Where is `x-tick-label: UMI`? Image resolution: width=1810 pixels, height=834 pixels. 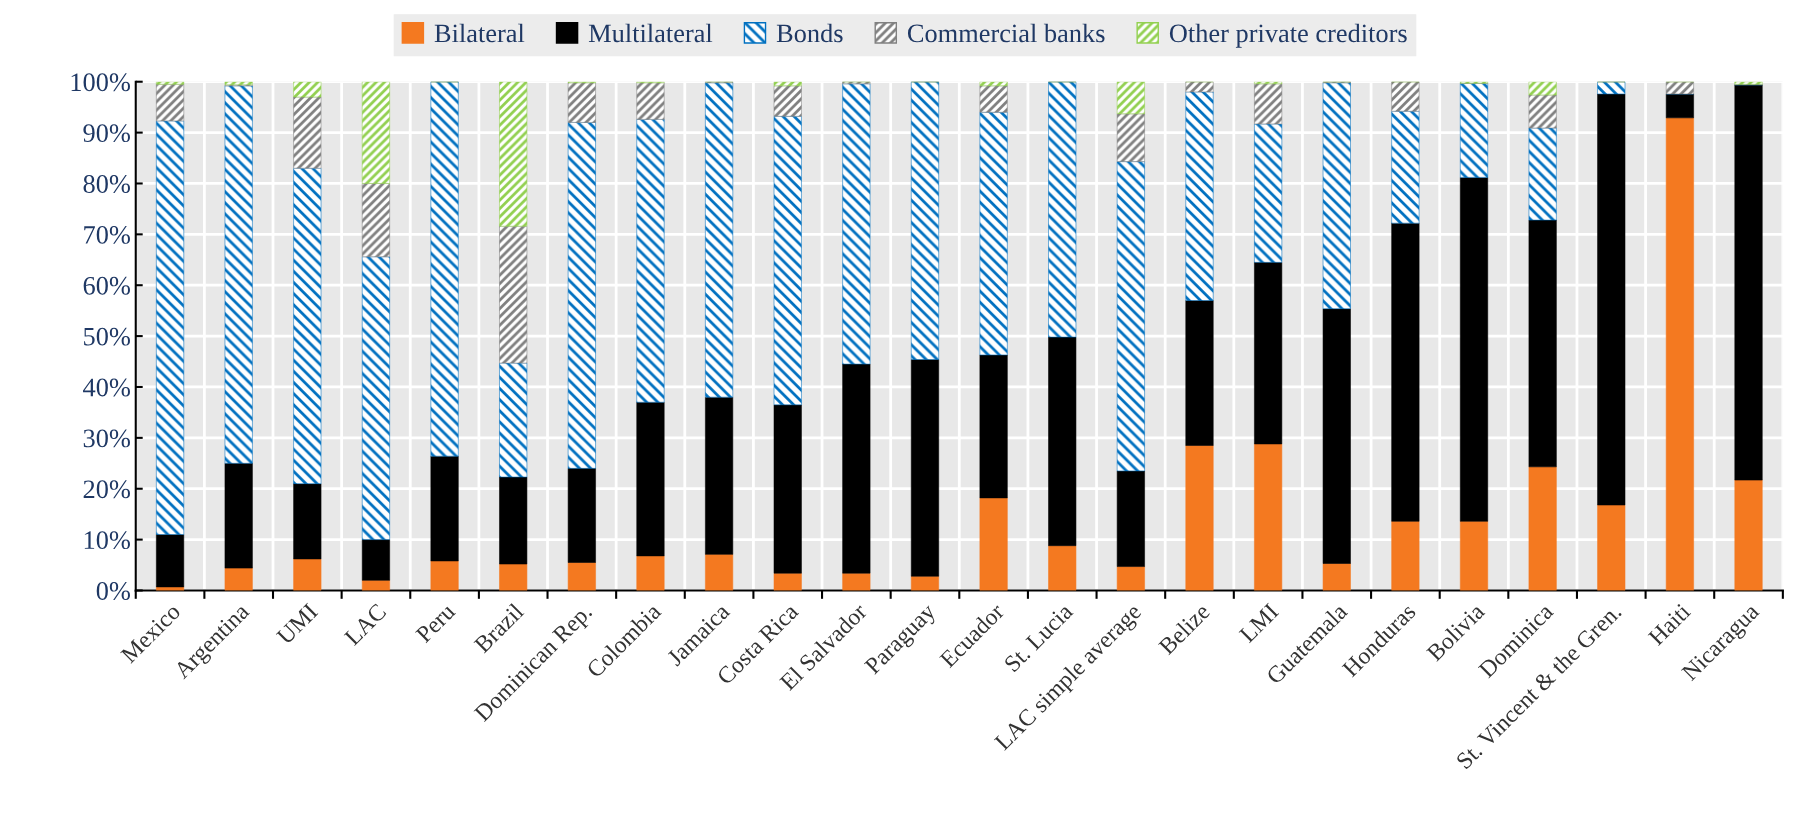 x-tick-label: UMI is located at coordinates (297, 624).